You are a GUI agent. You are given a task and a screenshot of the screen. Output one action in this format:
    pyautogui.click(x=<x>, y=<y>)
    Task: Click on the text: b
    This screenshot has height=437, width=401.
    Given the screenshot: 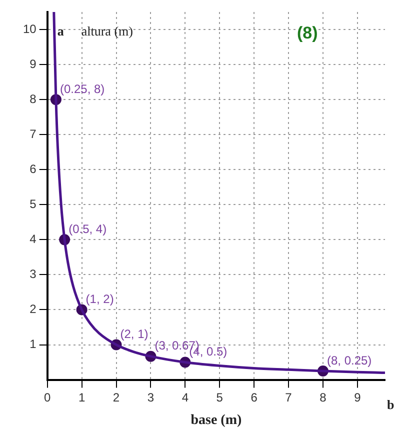 What is the action you would take?
    pyautogui.click(x=390, y=404)
    